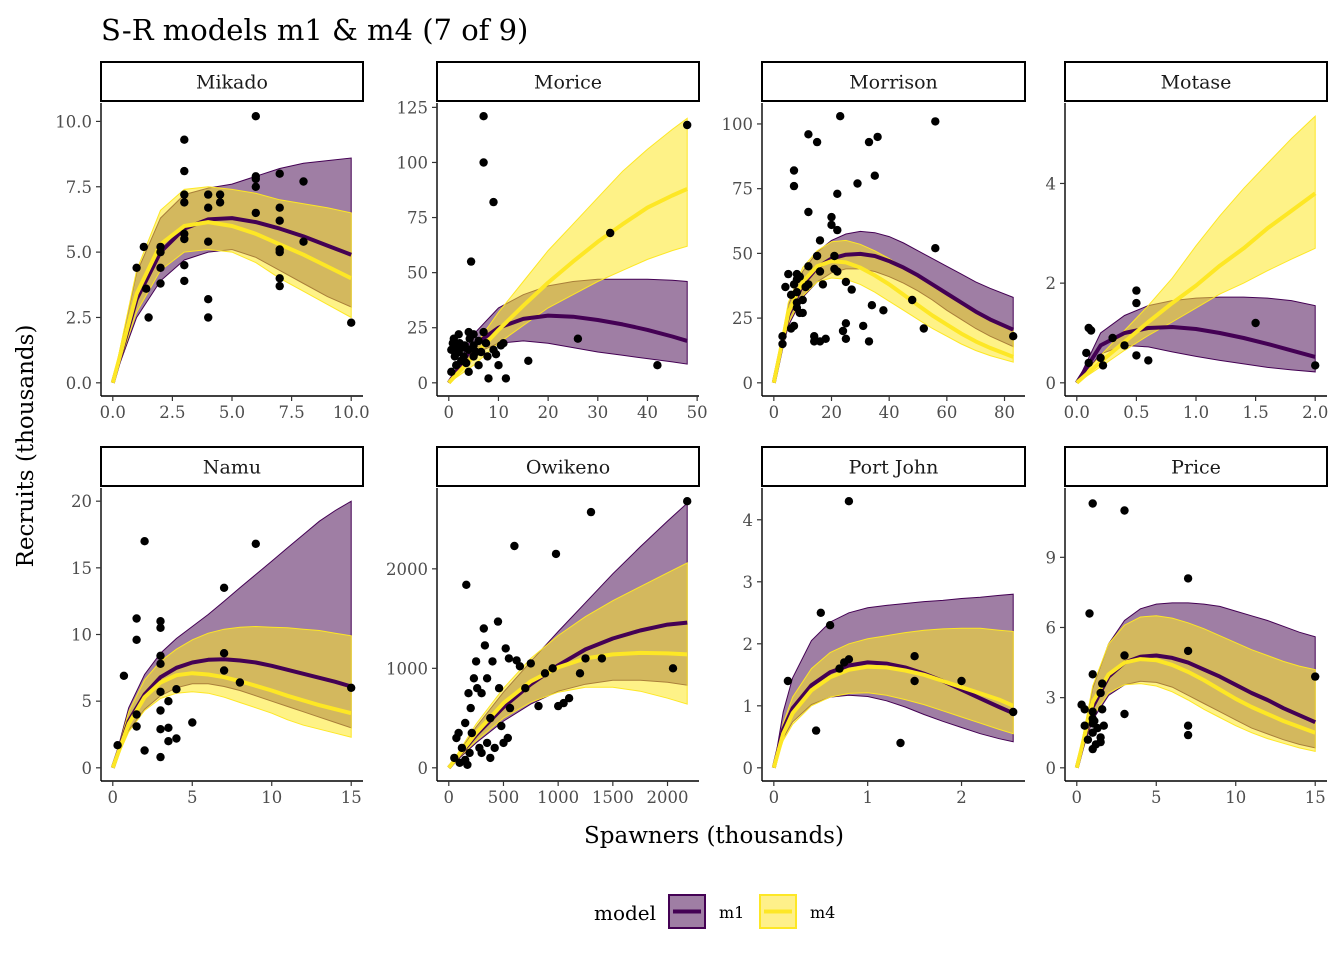 The image size is (1344, 960). I want to click on x-tick-label: 1.5, so click(1255, 412).